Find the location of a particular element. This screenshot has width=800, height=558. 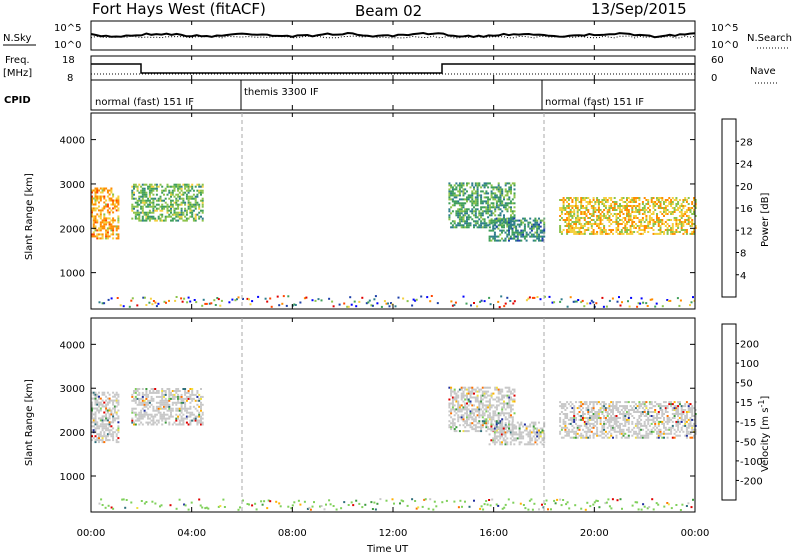

colorbar-border is located at coordinates (729, 208).